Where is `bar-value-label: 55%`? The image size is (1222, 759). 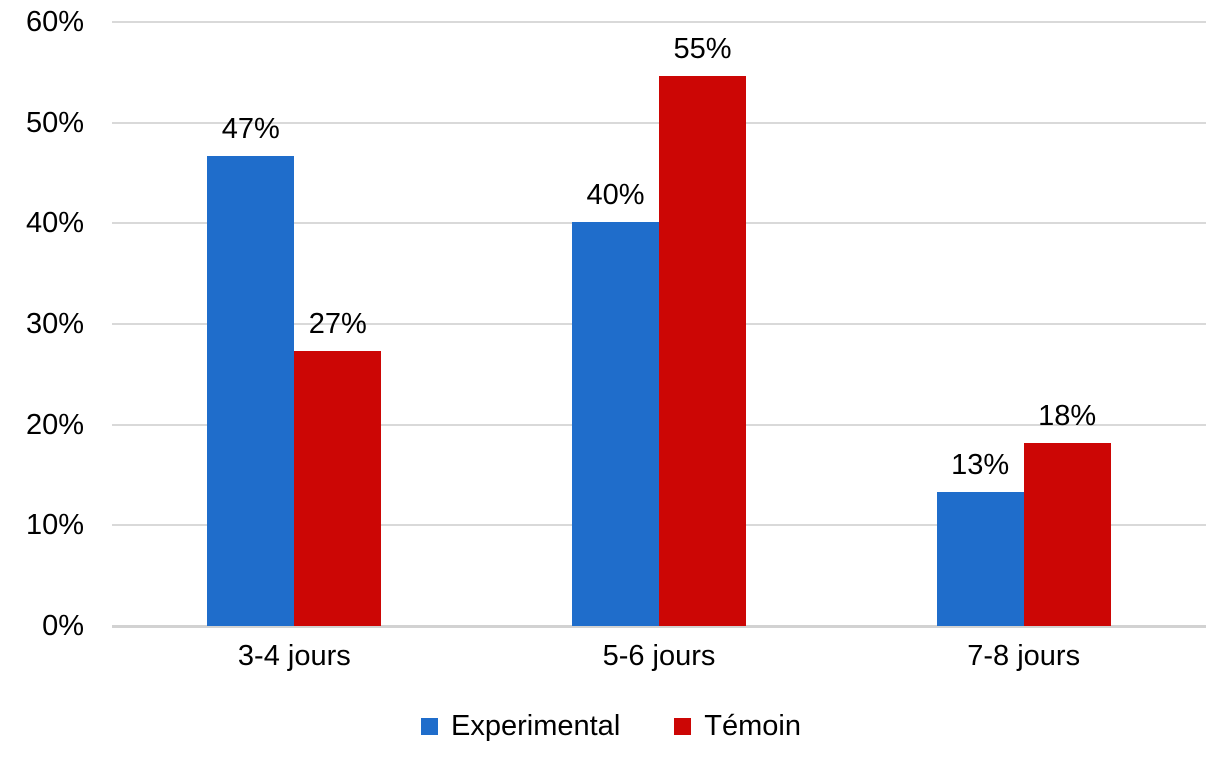 bar-value-label: 55% is located at coordinates (702, 49).